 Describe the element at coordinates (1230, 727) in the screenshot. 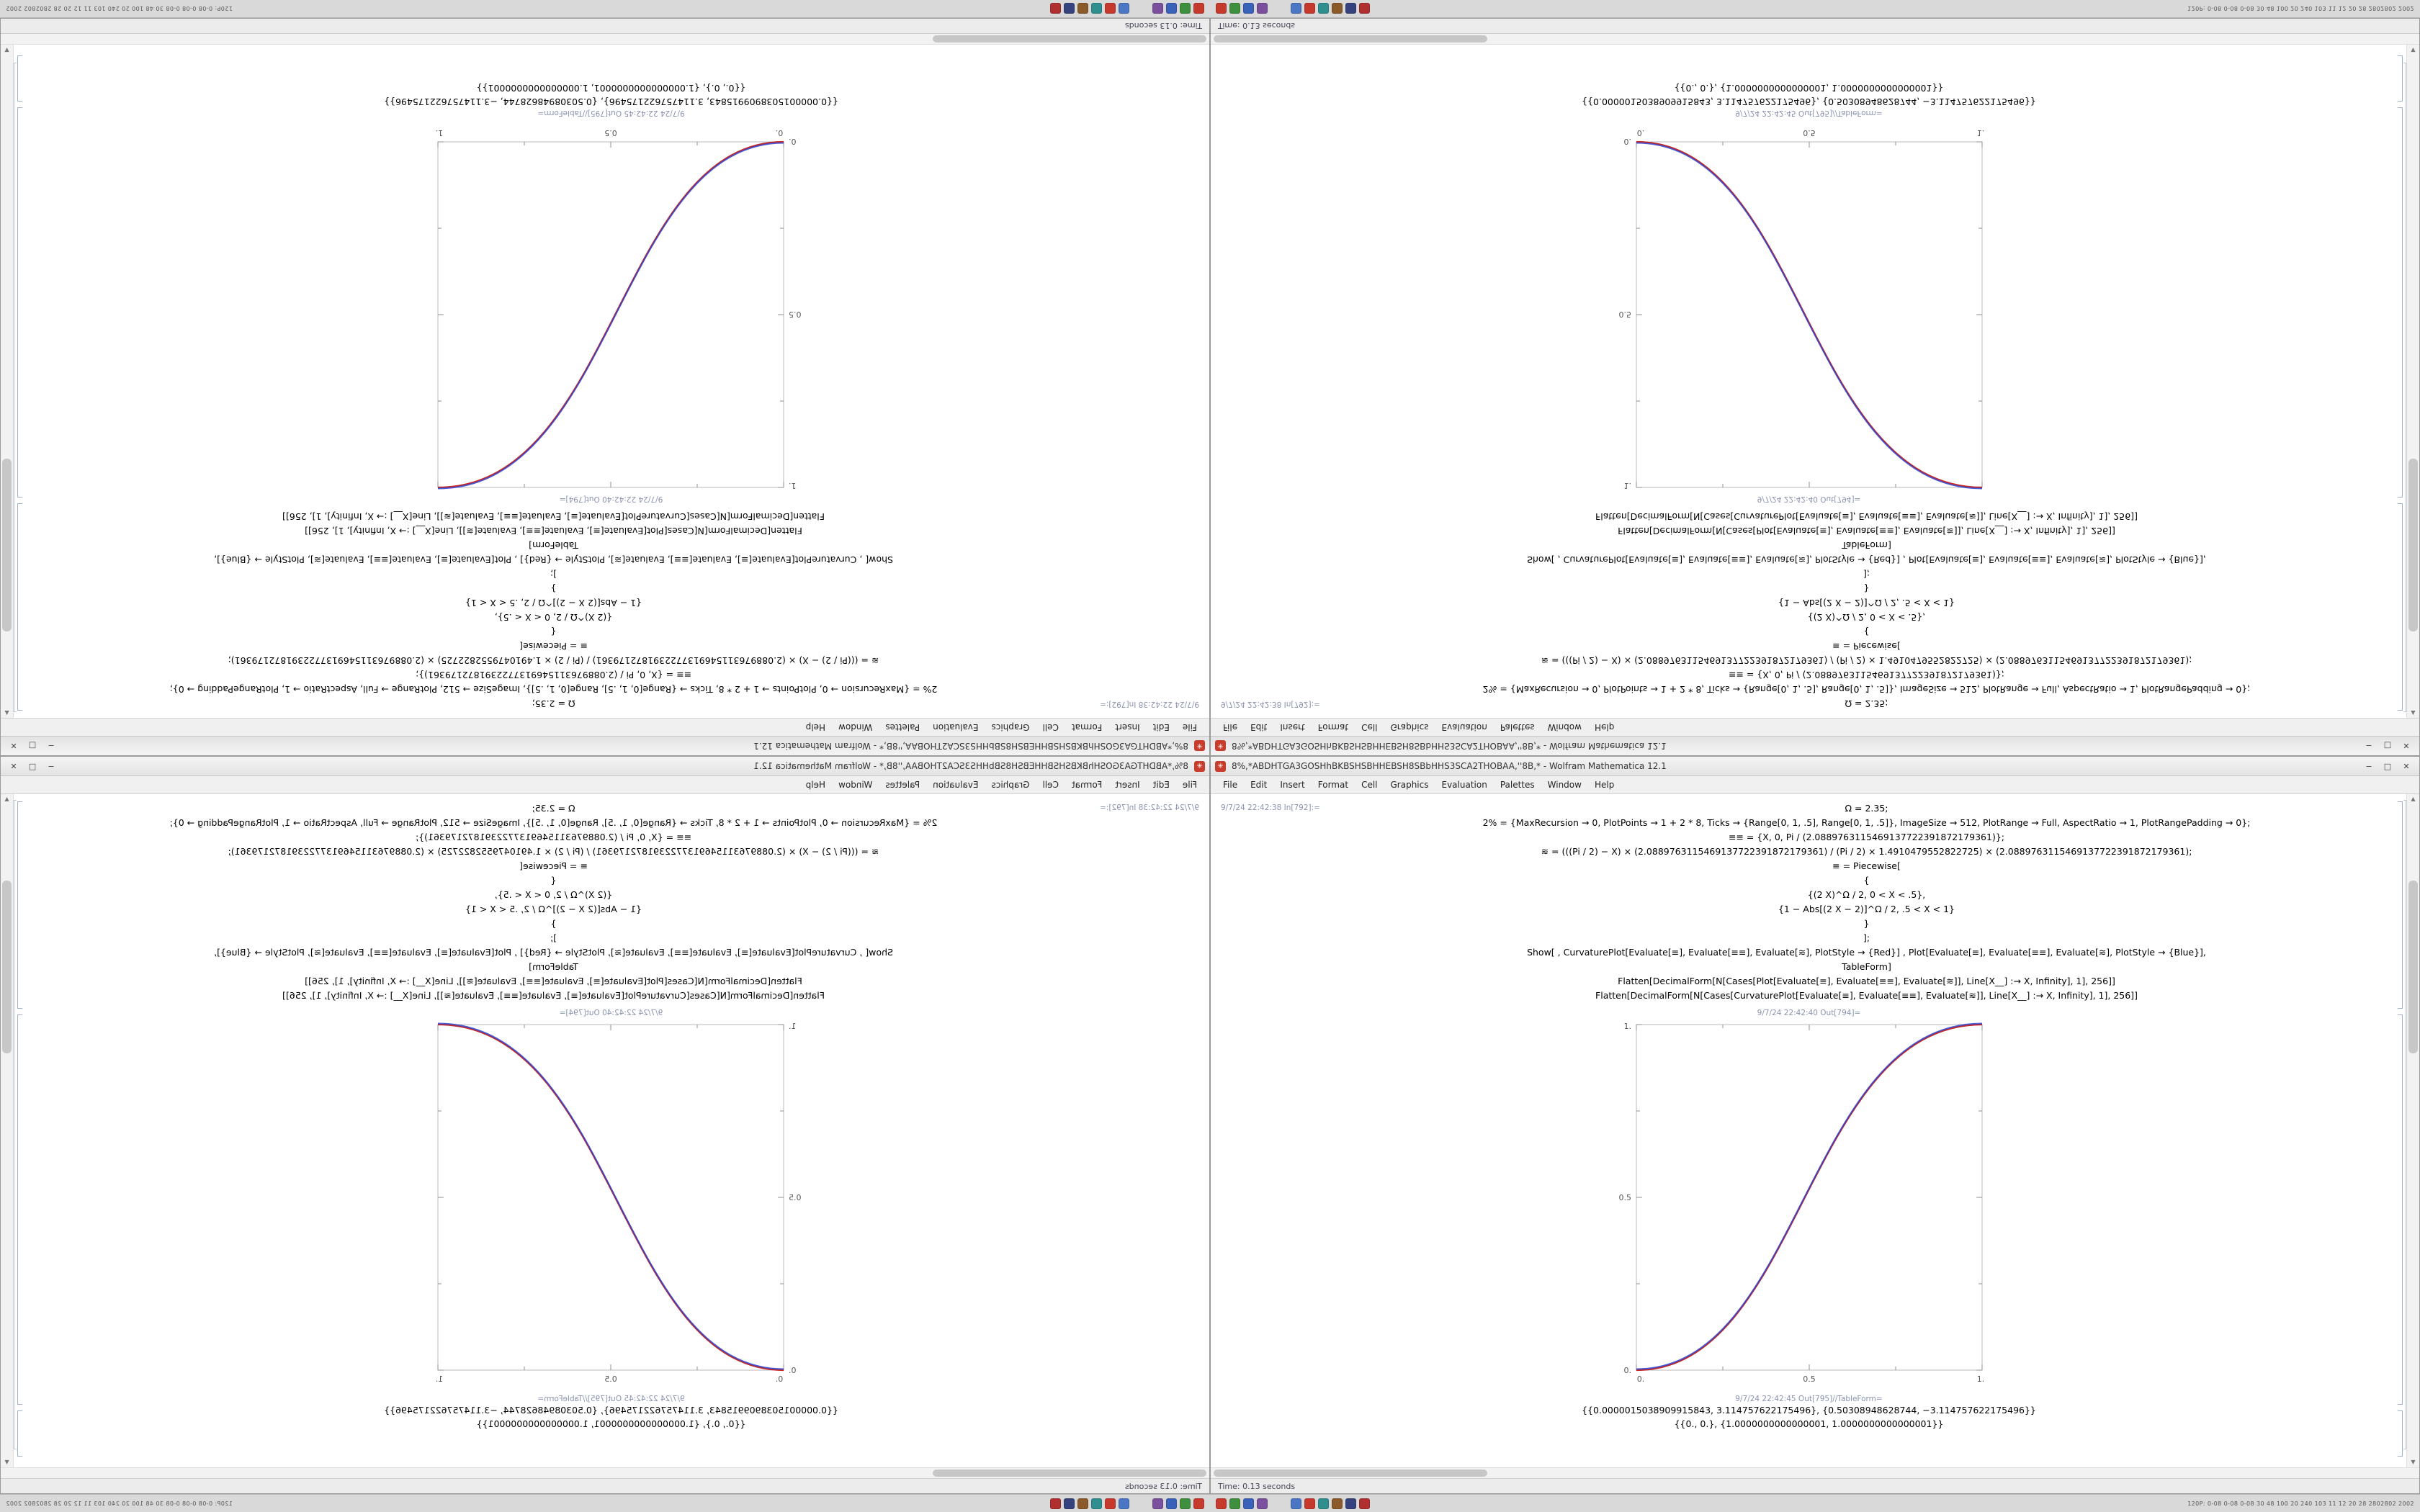

I see `menu-item-file: File` at that location.